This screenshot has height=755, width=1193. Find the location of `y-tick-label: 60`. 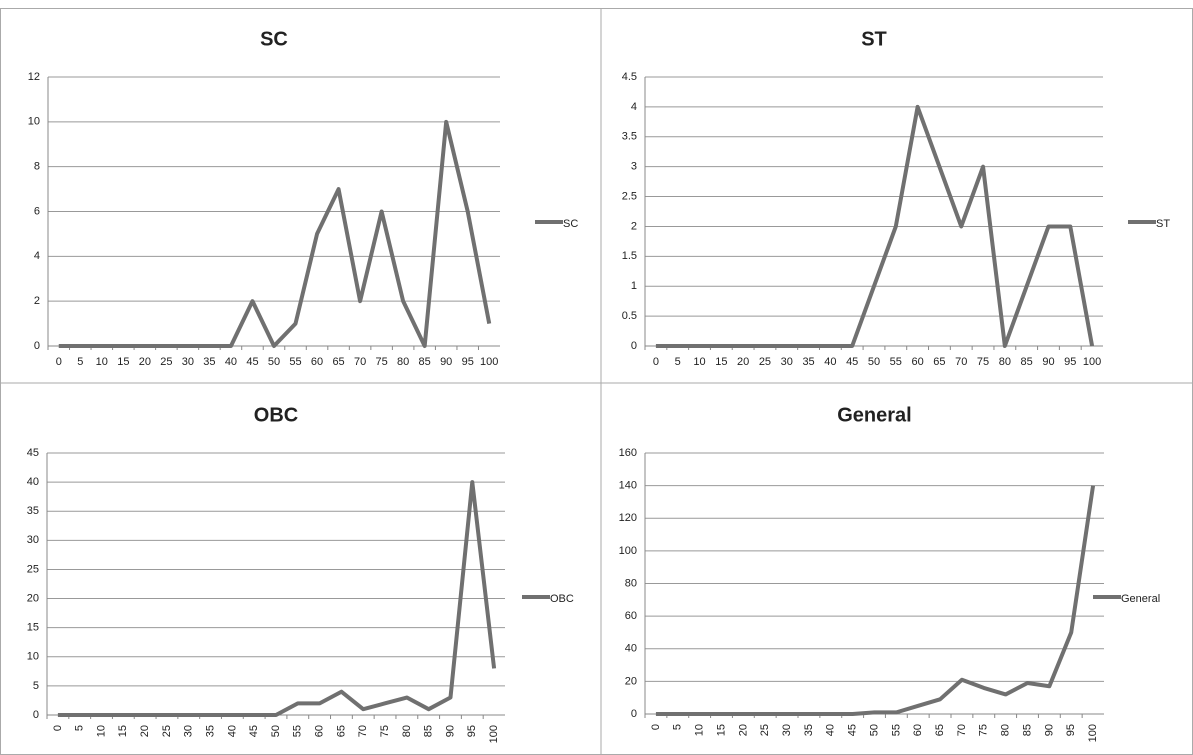

y-tick-label: 60 is located at coordinates (631, 616).